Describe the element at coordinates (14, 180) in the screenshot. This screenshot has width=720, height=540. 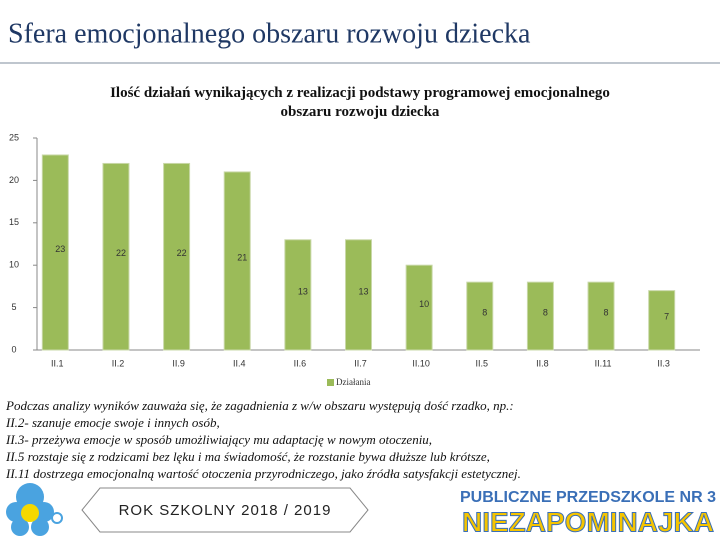
I see `y-tick-label: 20` at that location.